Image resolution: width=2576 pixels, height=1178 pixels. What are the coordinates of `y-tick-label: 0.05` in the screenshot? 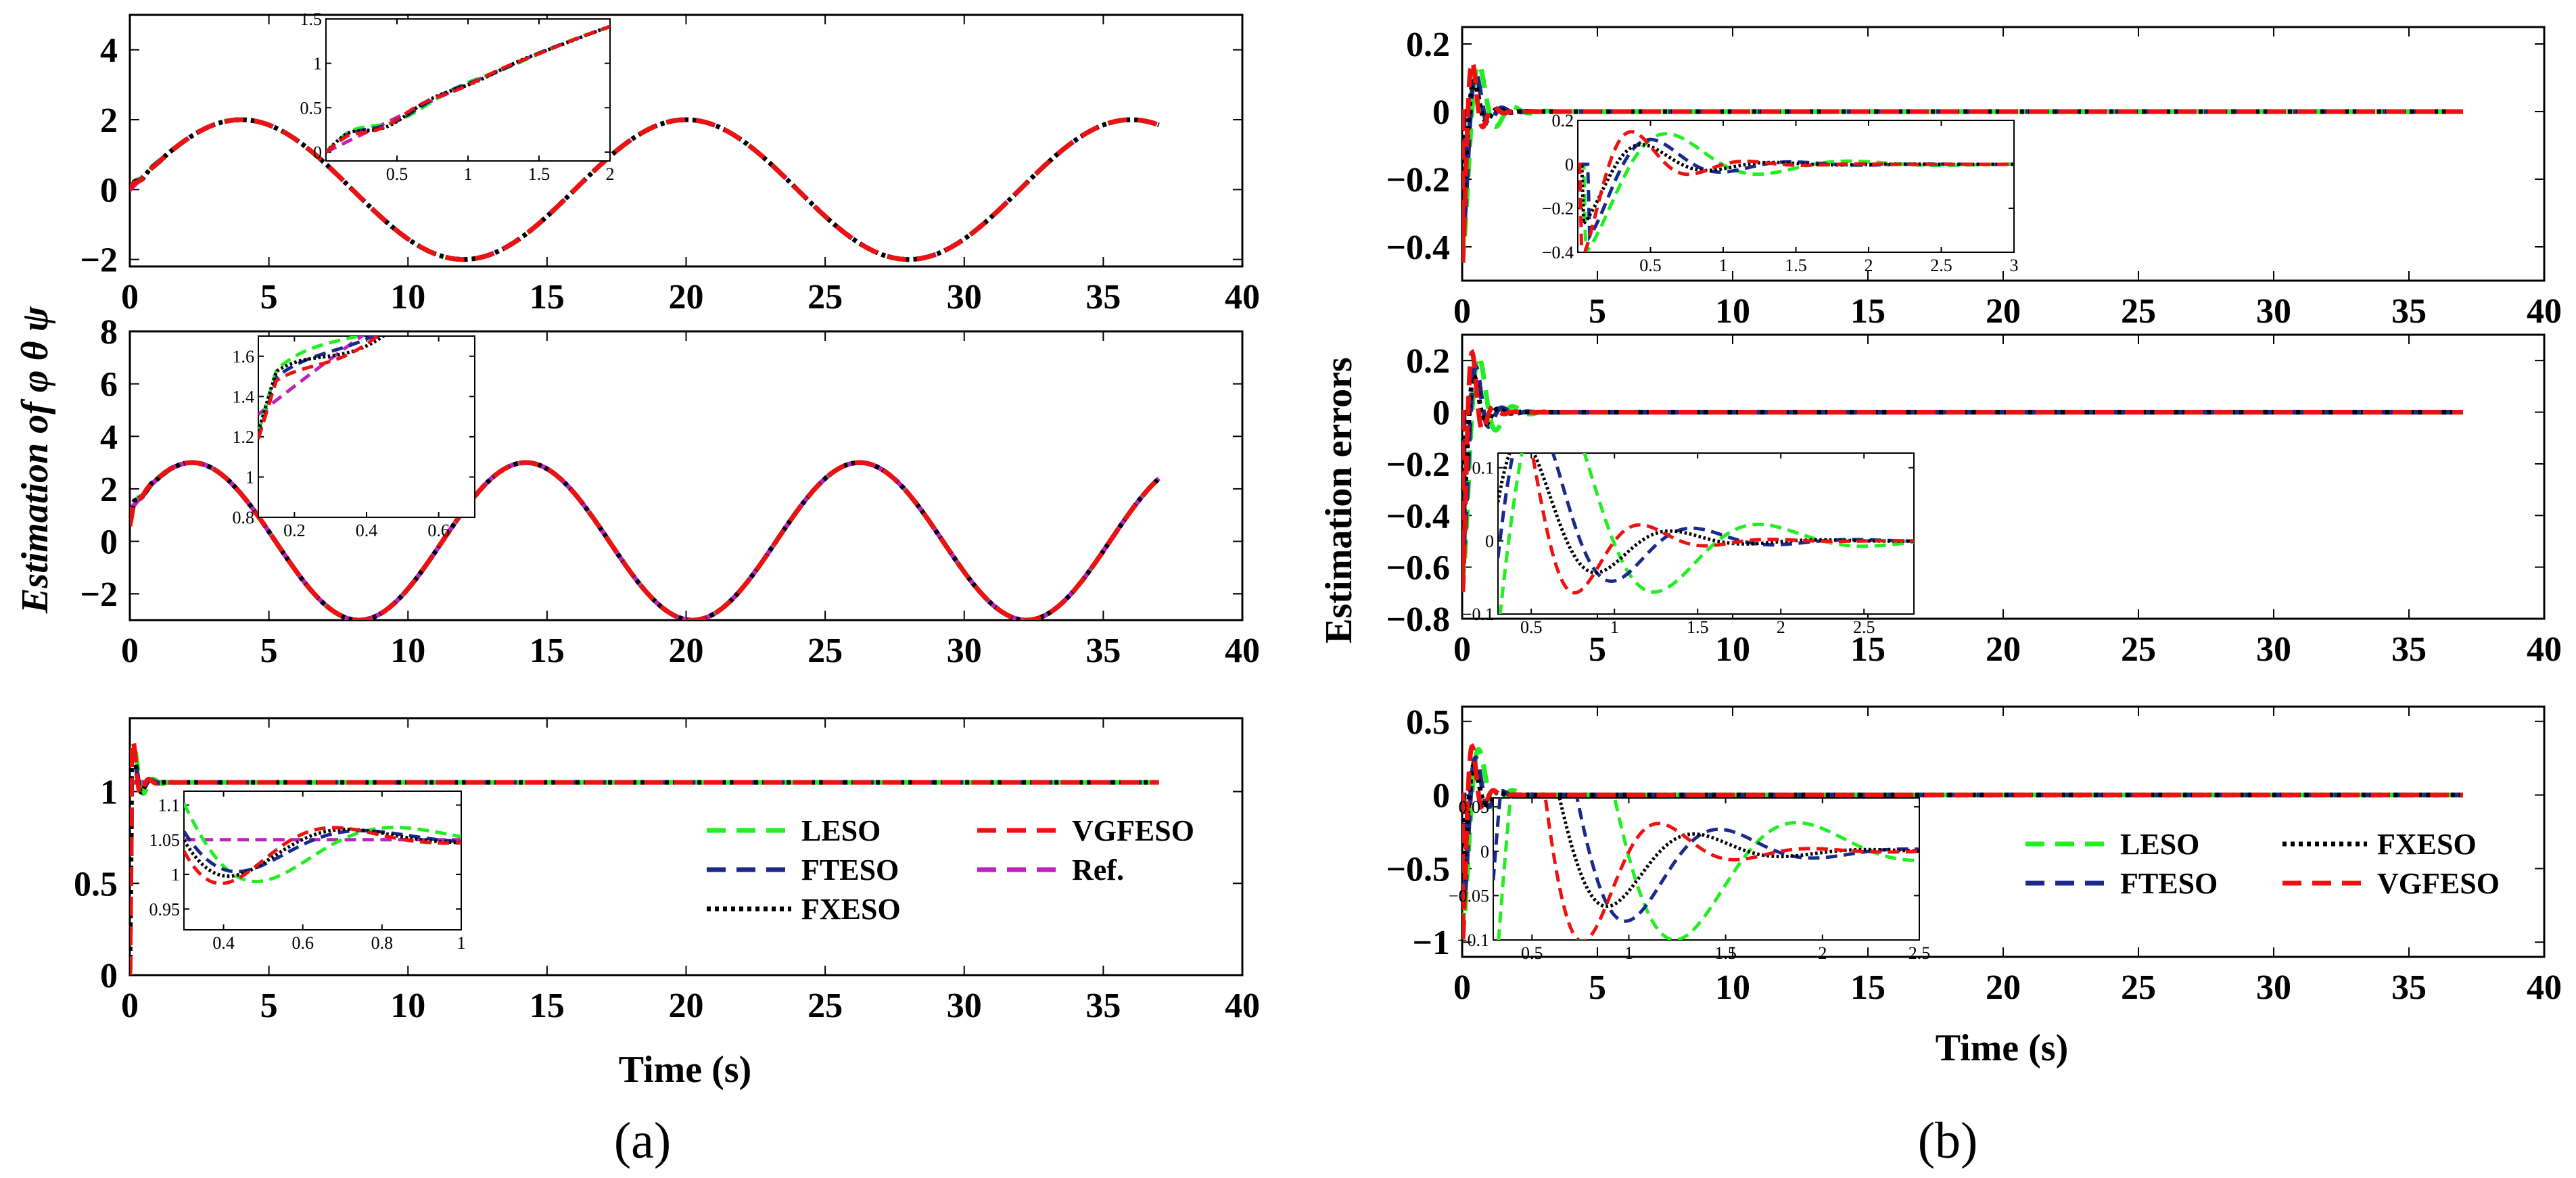 It's located at (1474, 807).